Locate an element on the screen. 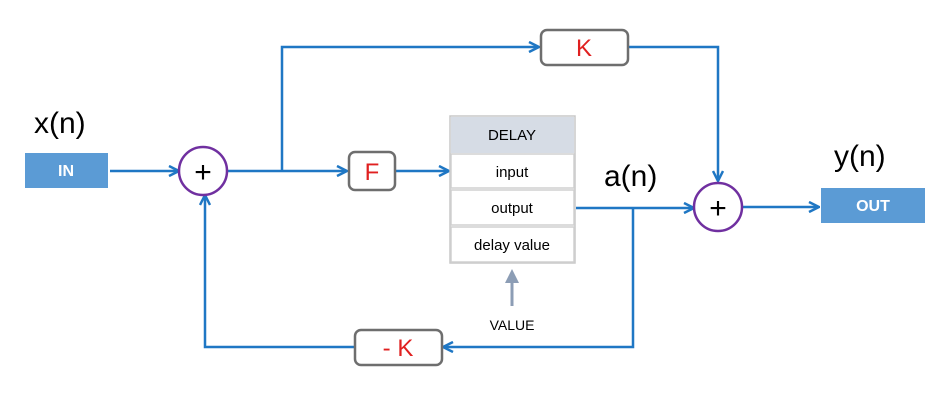 The height and width of the screenshot is (402, 939). gain-block-minus-k: - K is located at coordinates (398, 347).